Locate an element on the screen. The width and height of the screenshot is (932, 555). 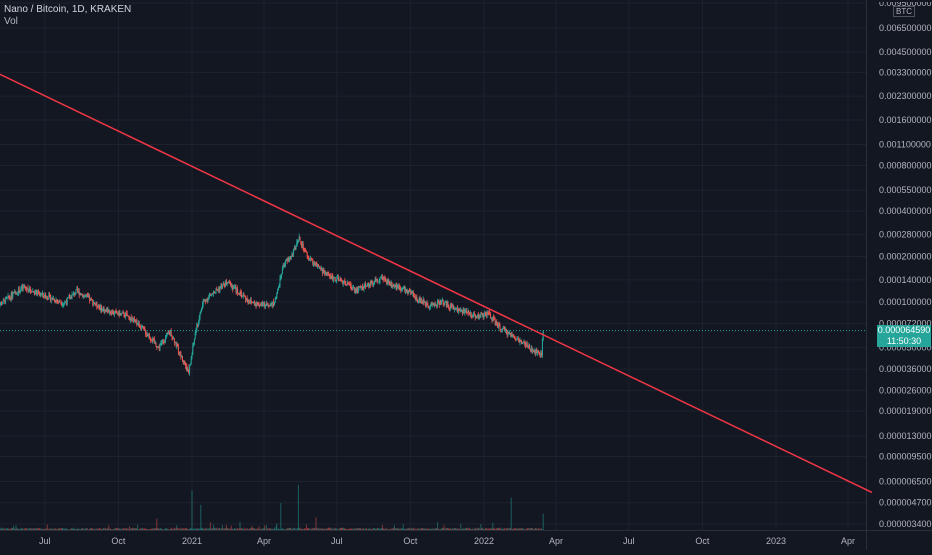
x-tick-label: 2021 is located at coordinates (192, 541).